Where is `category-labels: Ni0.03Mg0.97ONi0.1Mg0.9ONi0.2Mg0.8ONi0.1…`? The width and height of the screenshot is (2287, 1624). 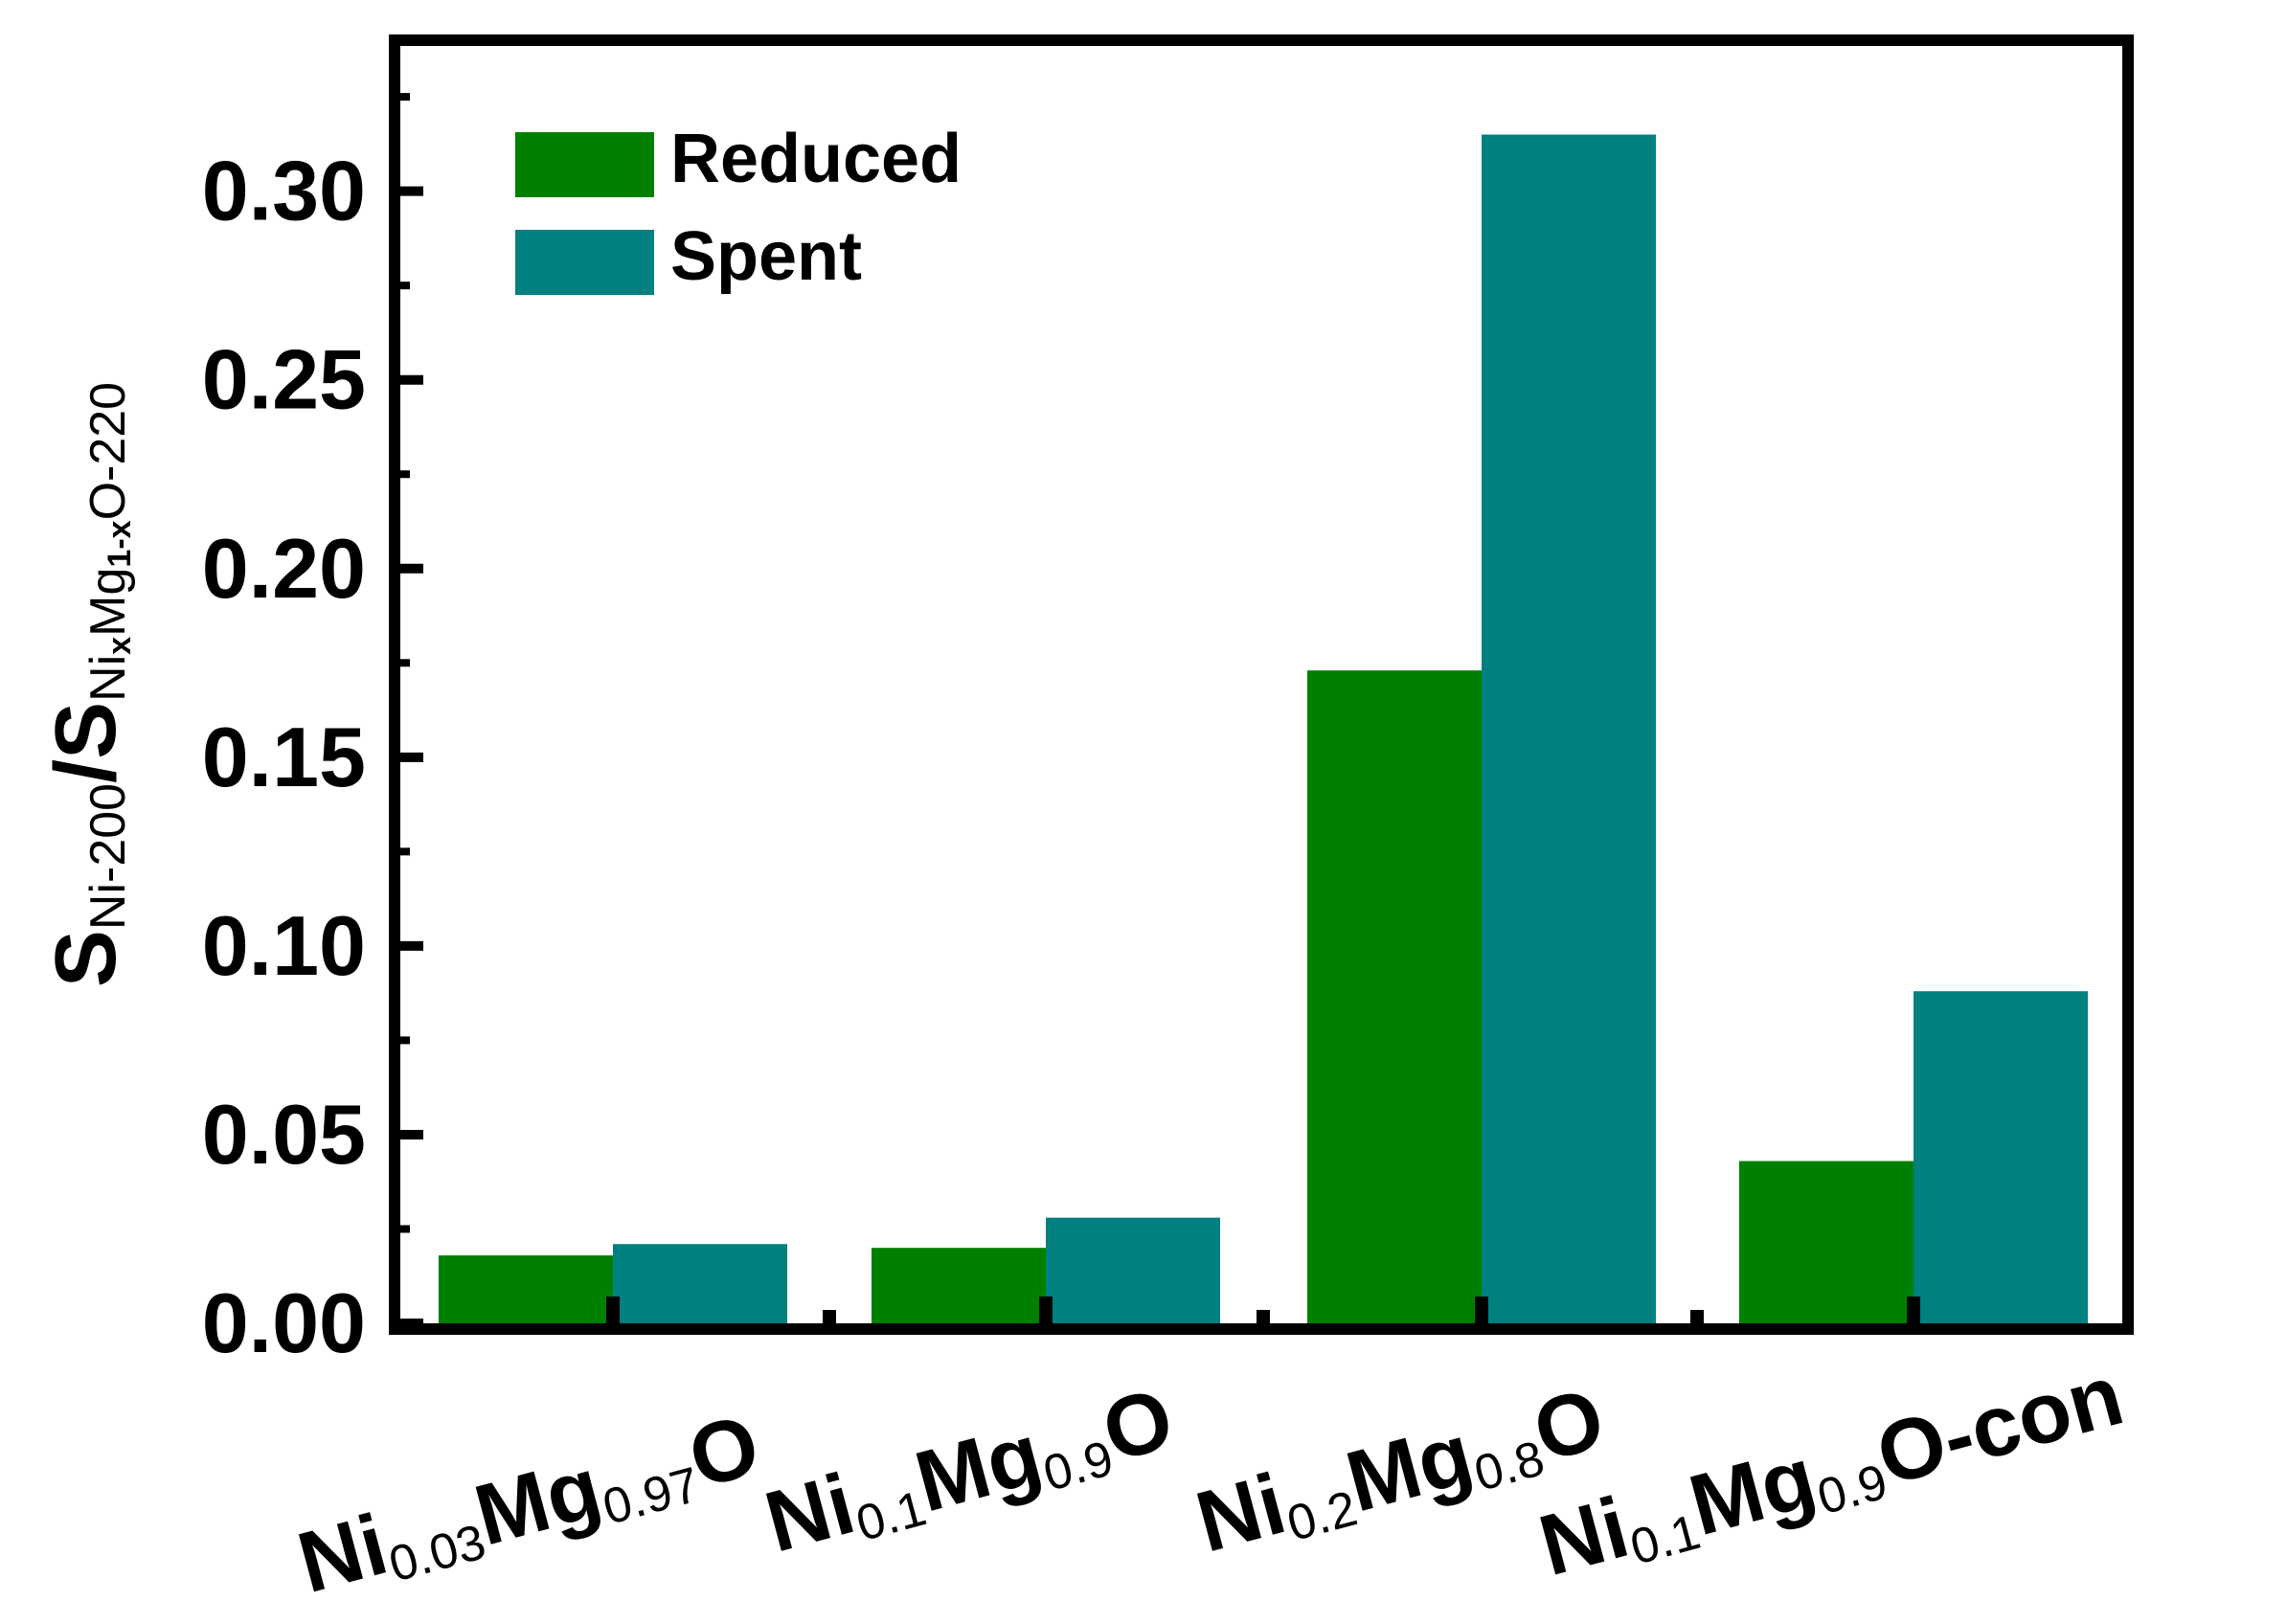
category-labels: Ni0.03Mg0.97ONi0.1Mg0.9ONi0.2Mg0.8ONi0.1… is located at coordinates (1211, 1481).